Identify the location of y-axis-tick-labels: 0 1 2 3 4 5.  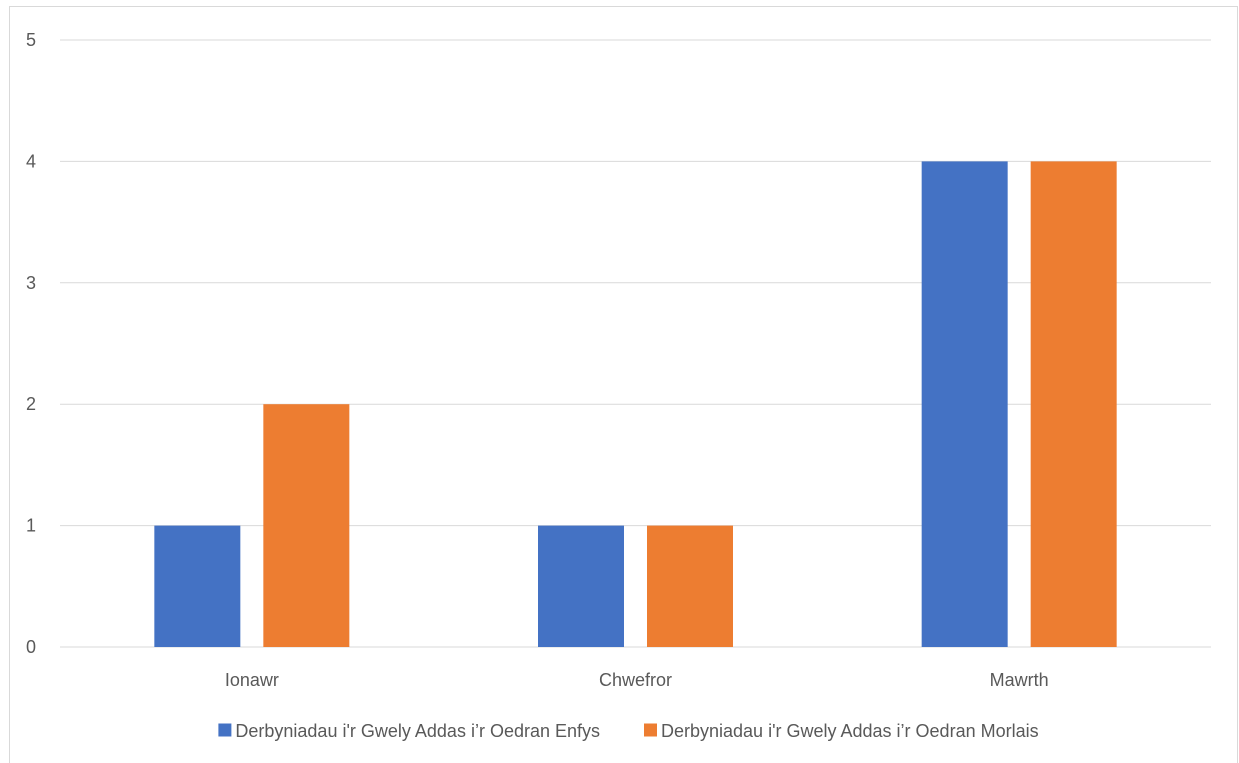
(31, 343).